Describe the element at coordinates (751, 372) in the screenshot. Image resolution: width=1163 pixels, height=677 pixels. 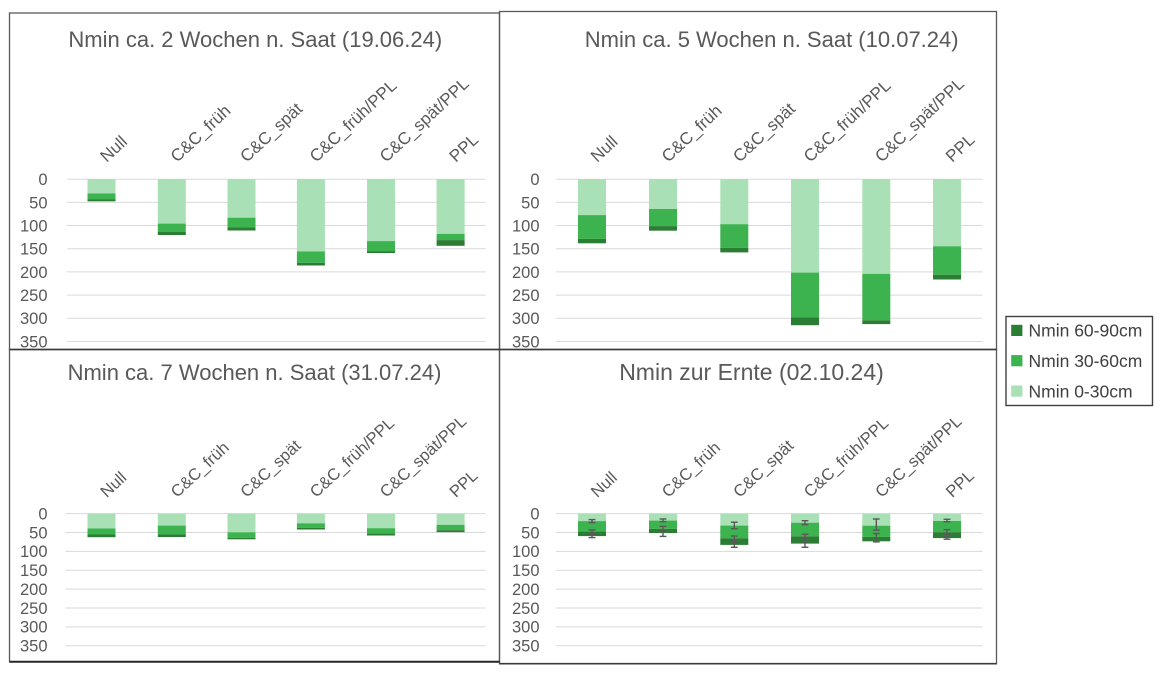
I see `svg-text: Nmin zur Ernte (02.10.24)` at that location.